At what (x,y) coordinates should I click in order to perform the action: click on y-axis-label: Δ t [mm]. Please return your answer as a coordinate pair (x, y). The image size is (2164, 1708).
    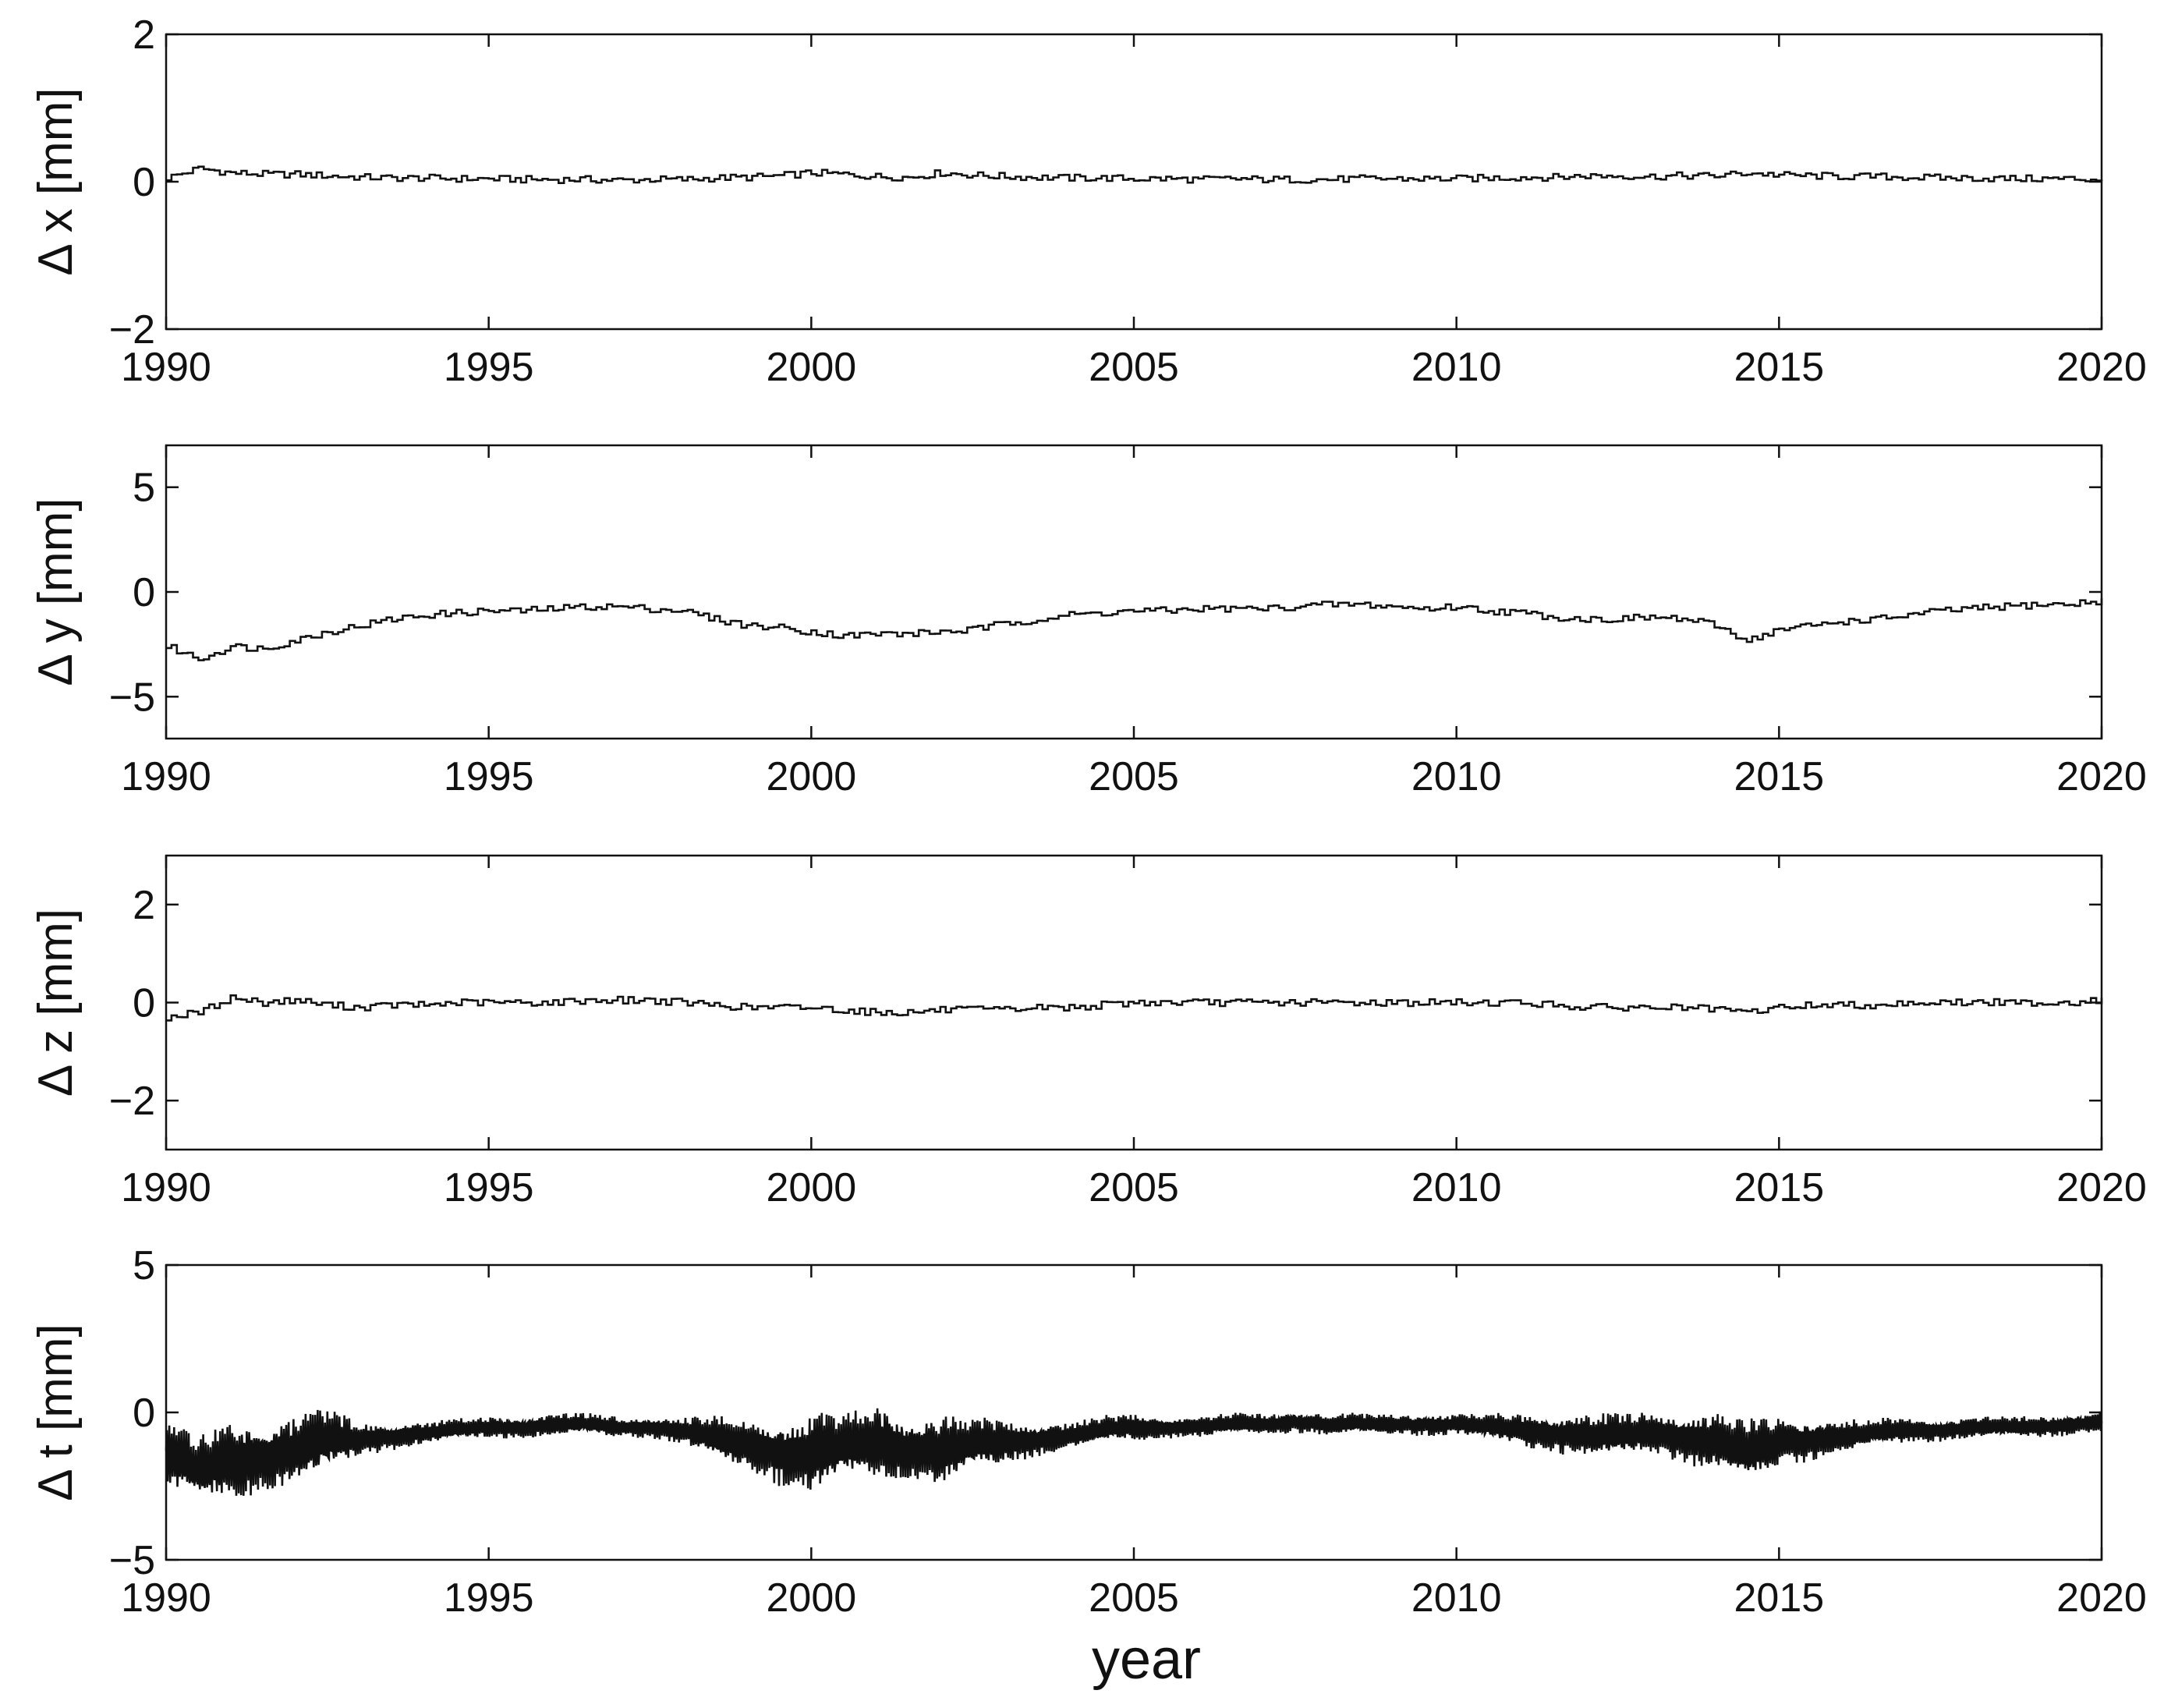
    Looking at the image, I should click on (56, 1412).